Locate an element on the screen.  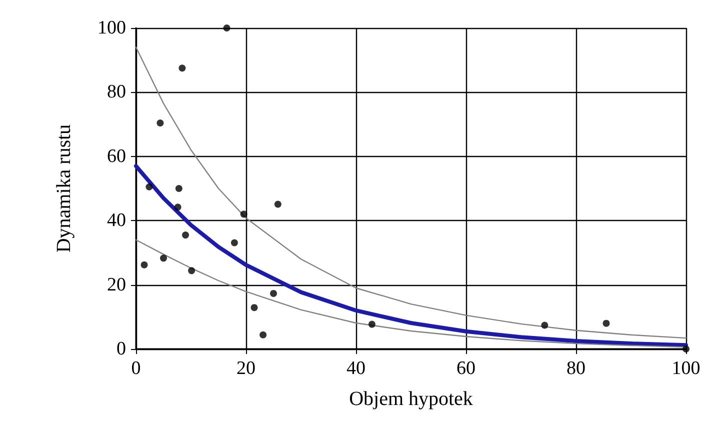
x-tick-label: 100 is located at coordinates (686, 368).